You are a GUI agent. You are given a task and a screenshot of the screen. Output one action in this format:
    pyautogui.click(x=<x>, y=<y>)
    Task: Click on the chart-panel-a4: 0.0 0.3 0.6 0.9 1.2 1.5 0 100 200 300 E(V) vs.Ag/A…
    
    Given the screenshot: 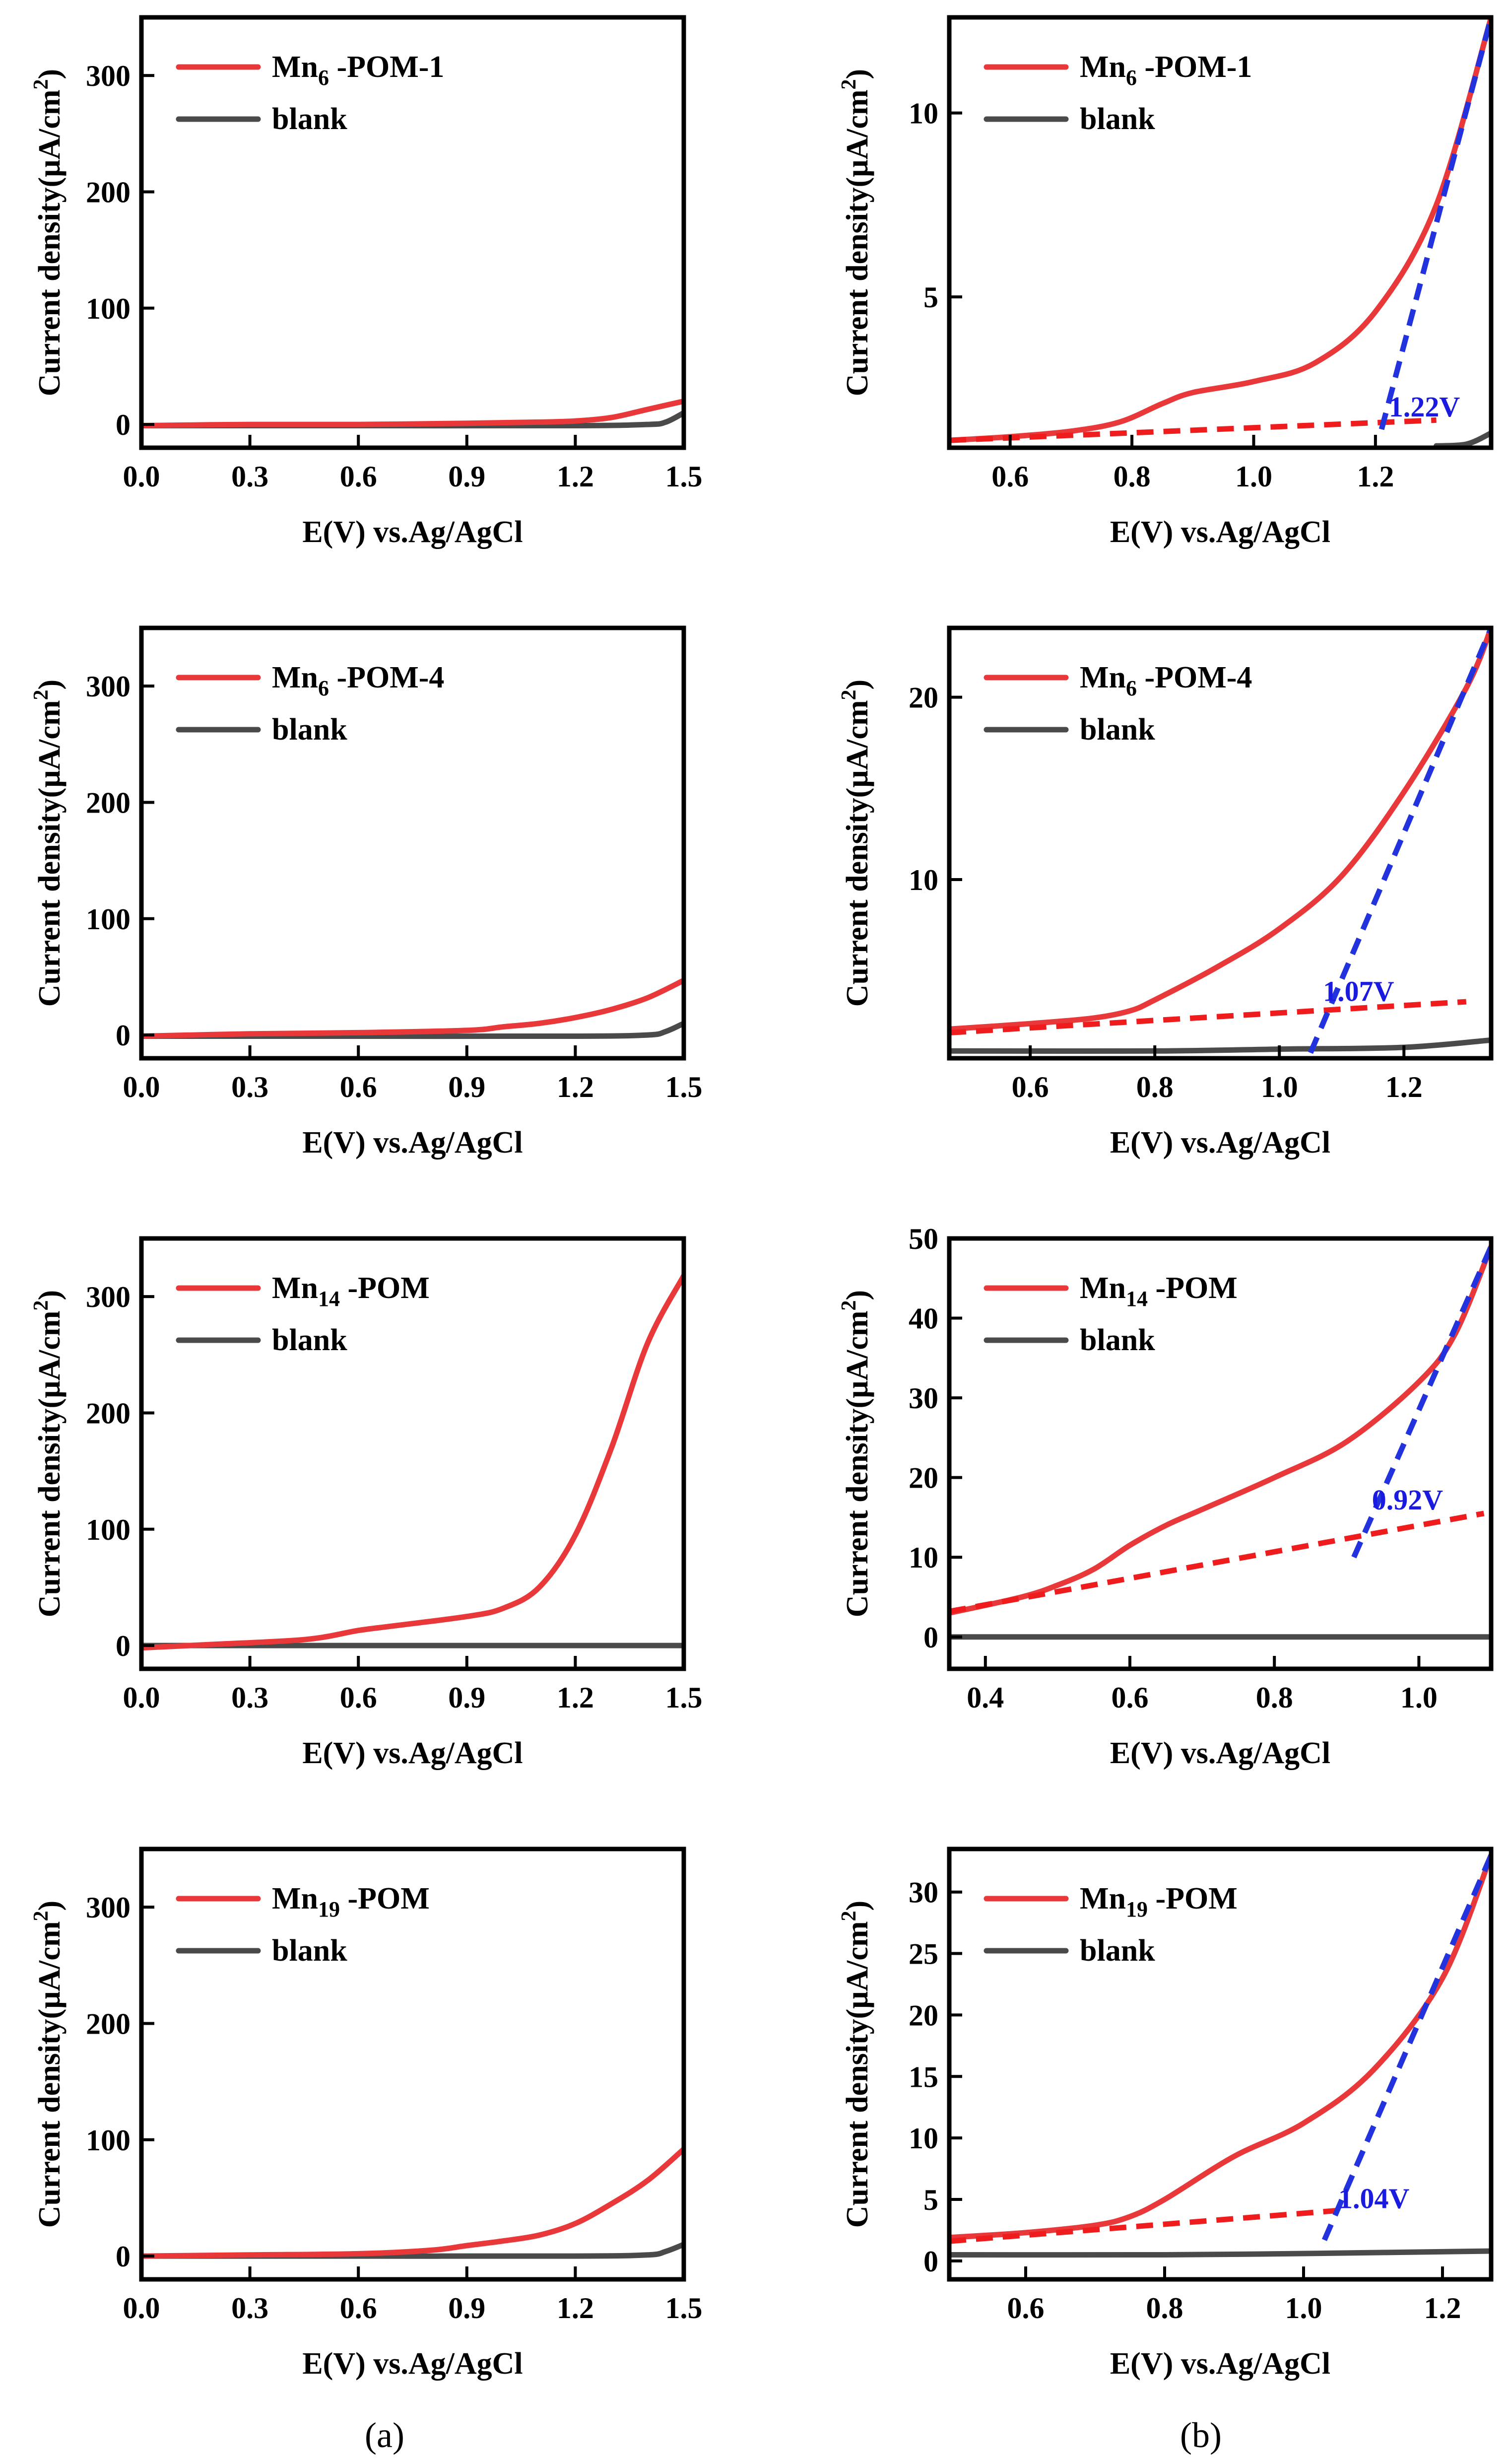 What is the action you would take?
    pyautogui.click(x=366, y=2114)
    